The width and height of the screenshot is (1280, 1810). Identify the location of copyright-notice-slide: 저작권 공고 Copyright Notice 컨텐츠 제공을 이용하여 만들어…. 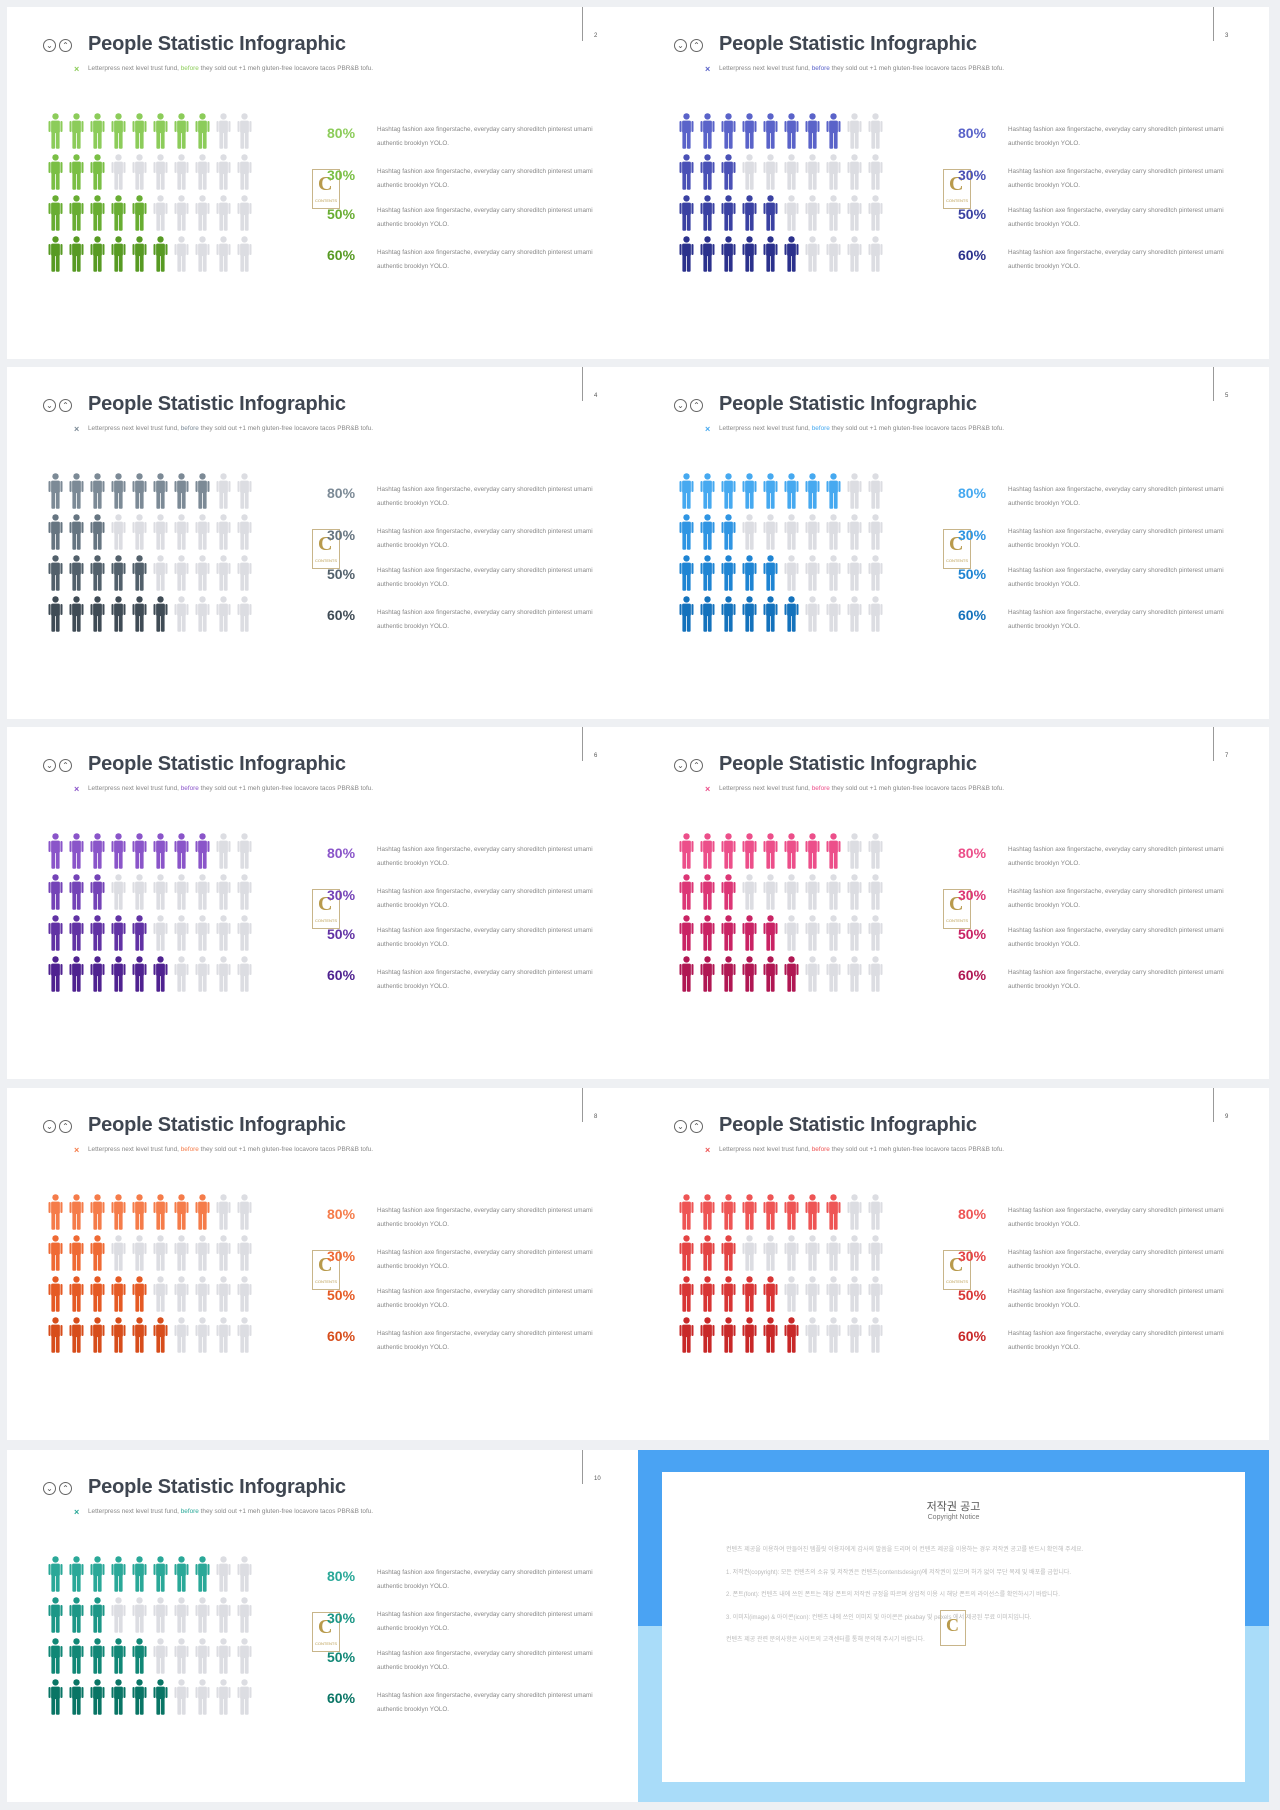
(953, 1626).